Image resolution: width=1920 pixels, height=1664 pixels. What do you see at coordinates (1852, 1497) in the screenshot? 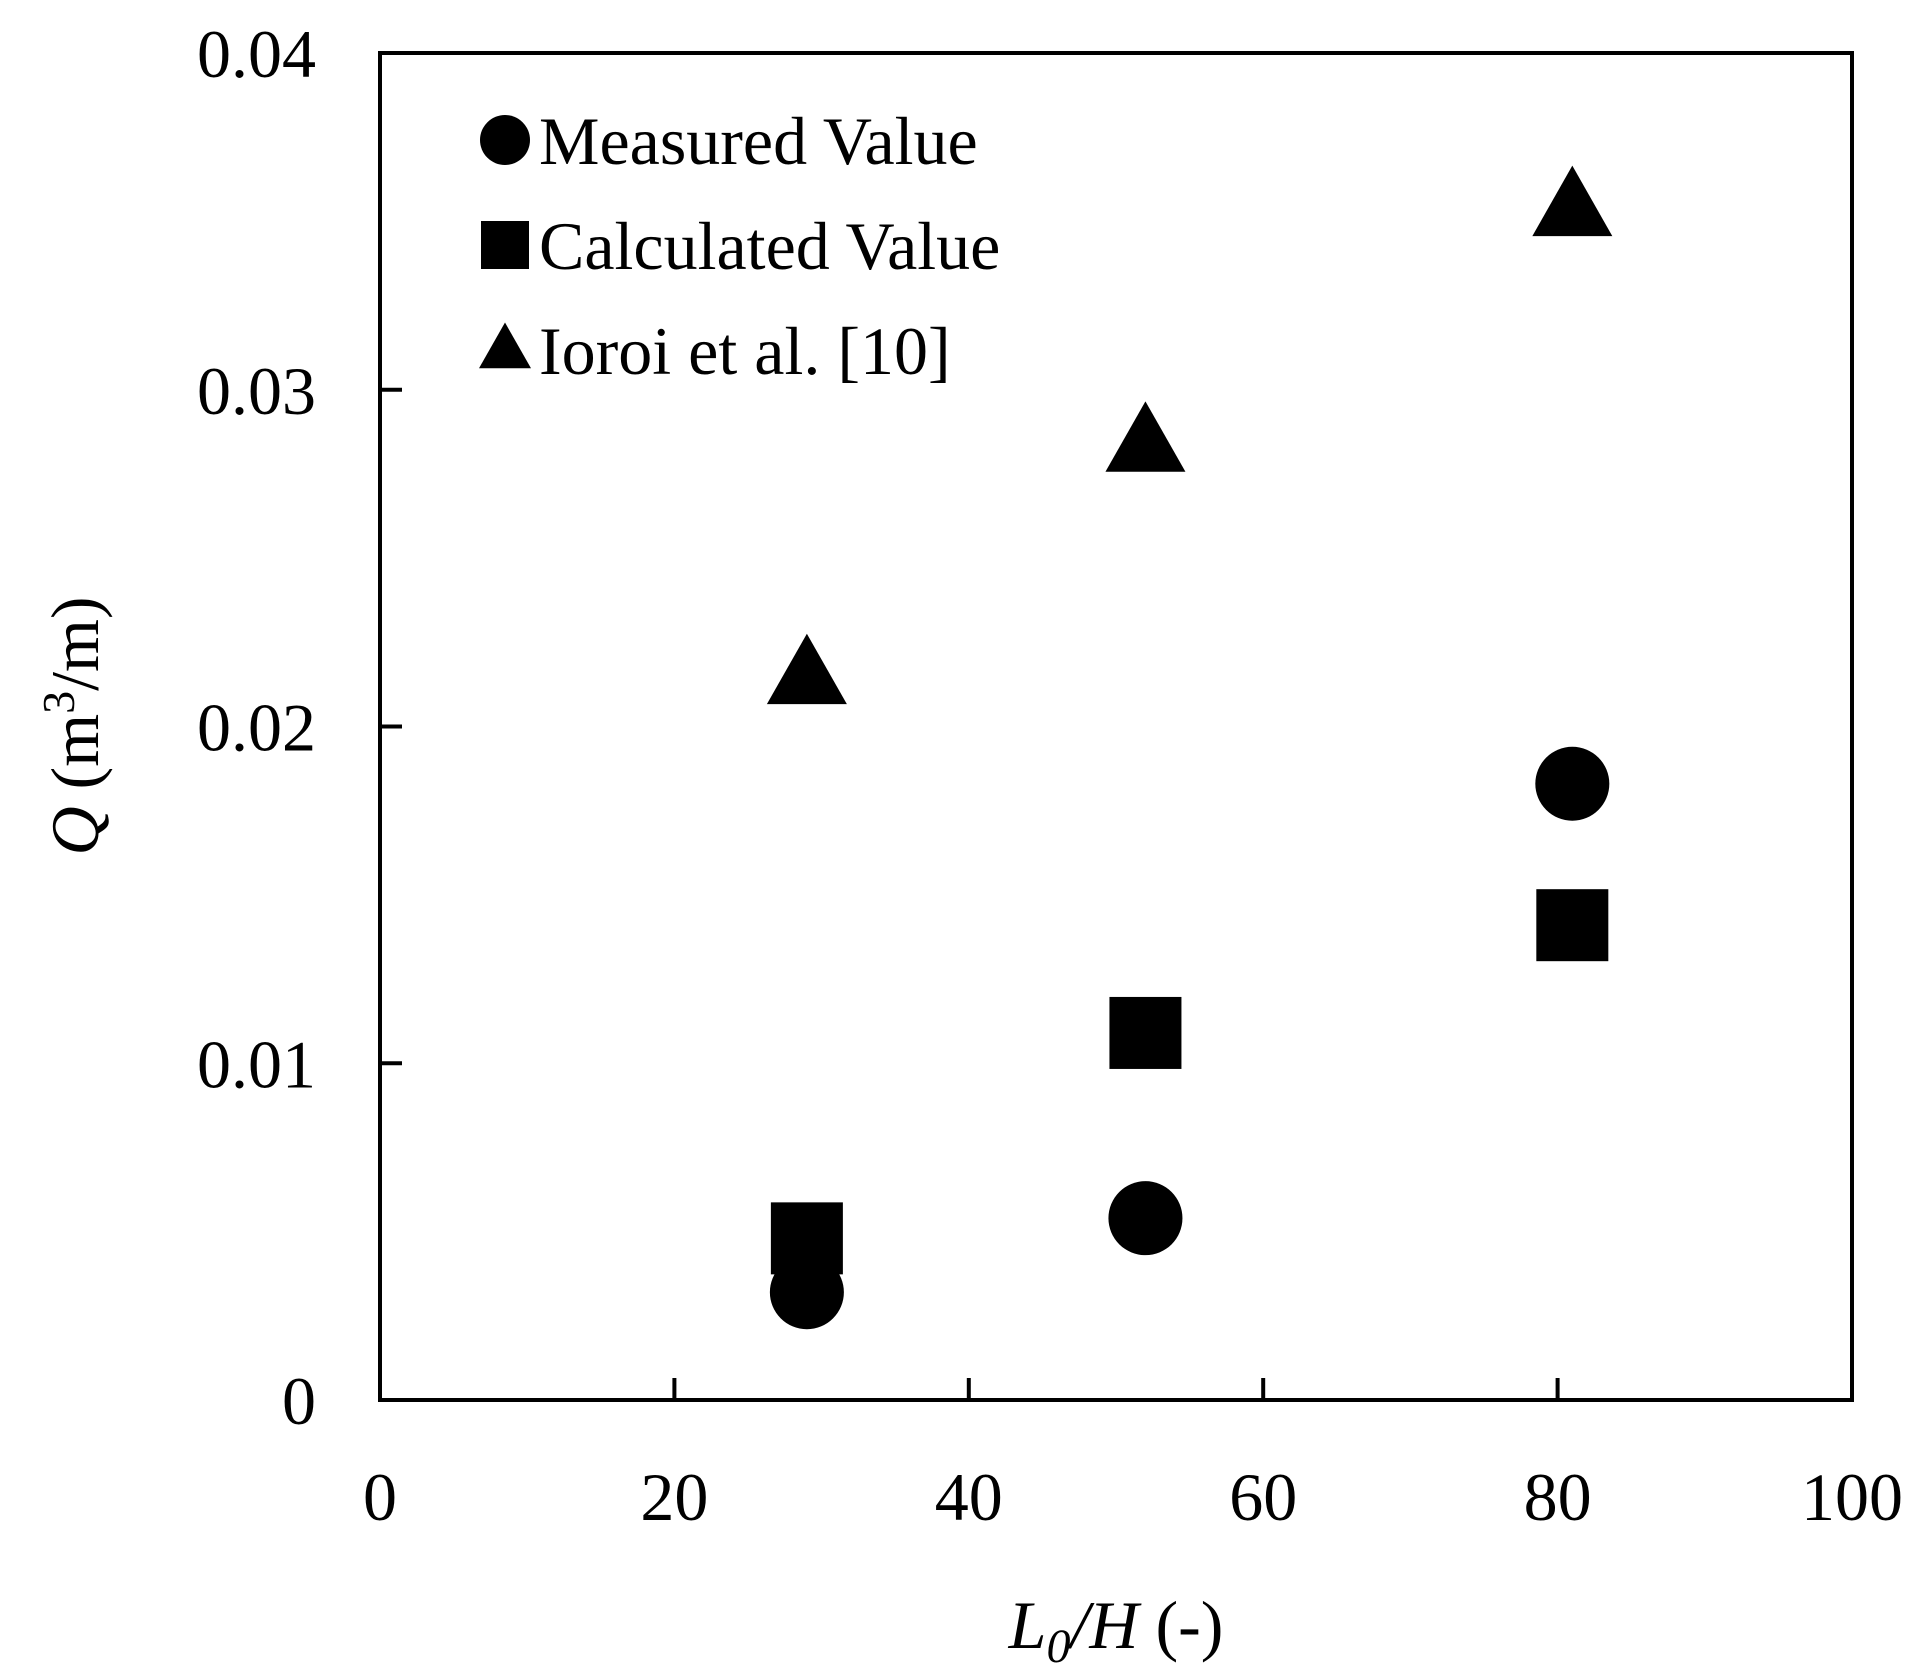
I see `x-tick-label: 100` at bounding box center [1852, 1497].